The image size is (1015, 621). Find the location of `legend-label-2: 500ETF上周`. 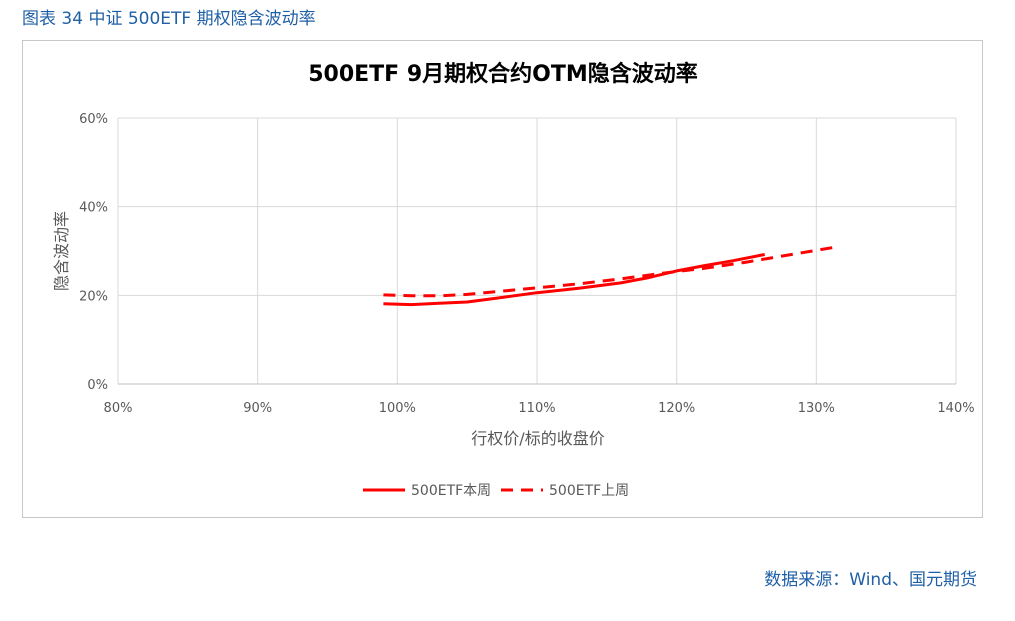

legend-label-2: 500ETF上周 is located at coordinates (589, 491).